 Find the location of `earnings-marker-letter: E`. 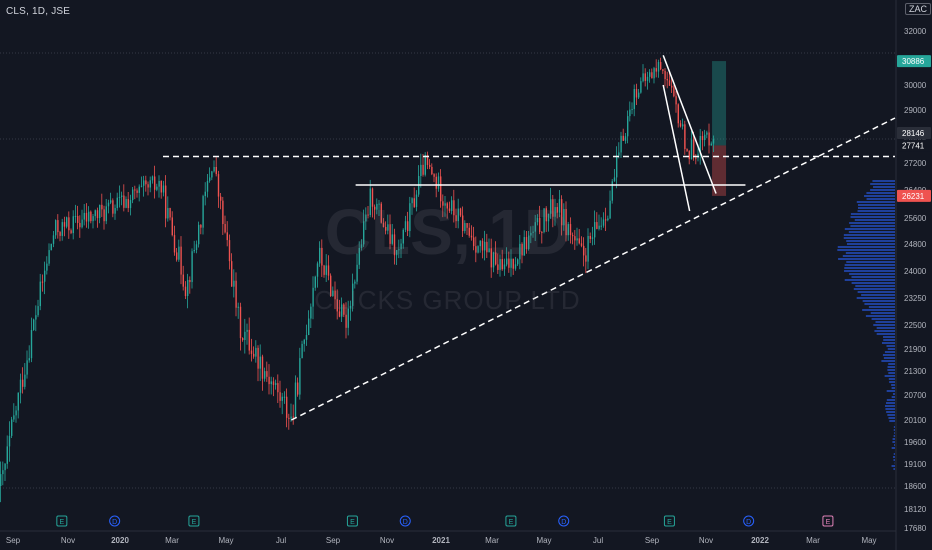

earnings-marker-letter: E is located at coordinates (61, 522).